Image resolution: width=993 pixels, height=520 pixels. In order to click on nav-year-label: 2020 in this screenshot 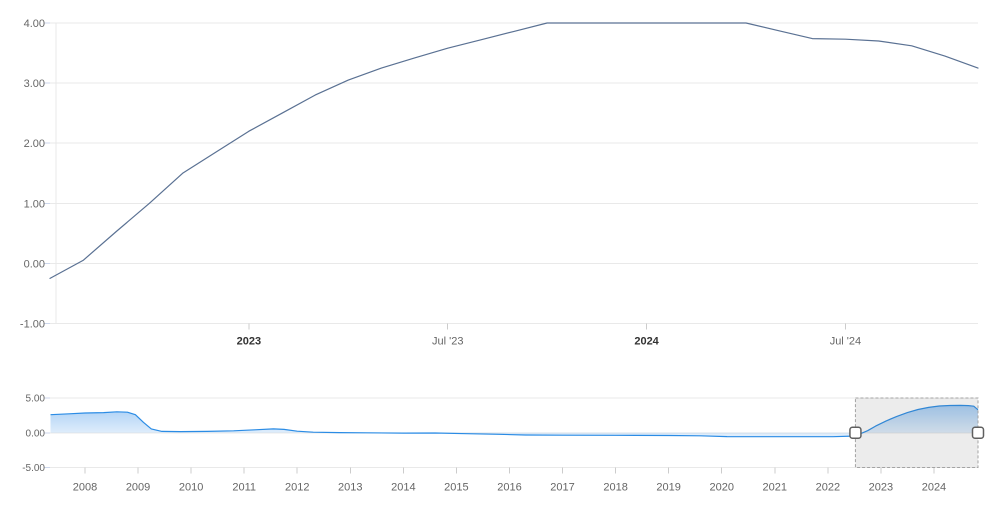, I will do `click(721, 488)`.